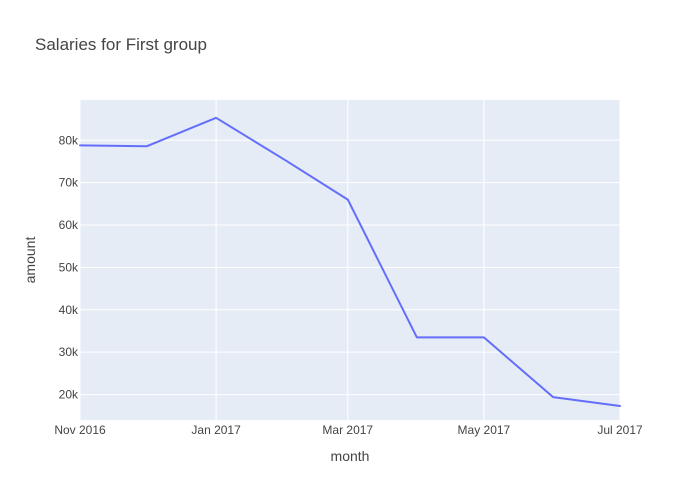 The image size is (700, 500). I want to click on y-tick-label: 80k, so click(69, 140).